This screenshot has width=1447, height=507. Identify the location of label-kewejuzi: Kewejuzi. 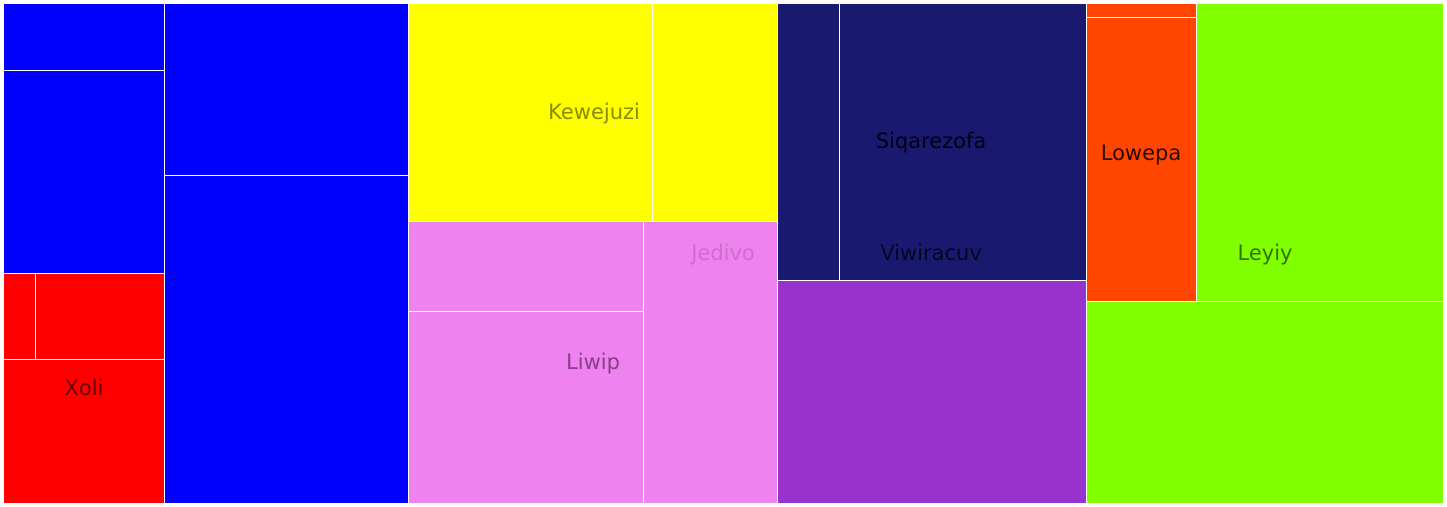
(594, 111).